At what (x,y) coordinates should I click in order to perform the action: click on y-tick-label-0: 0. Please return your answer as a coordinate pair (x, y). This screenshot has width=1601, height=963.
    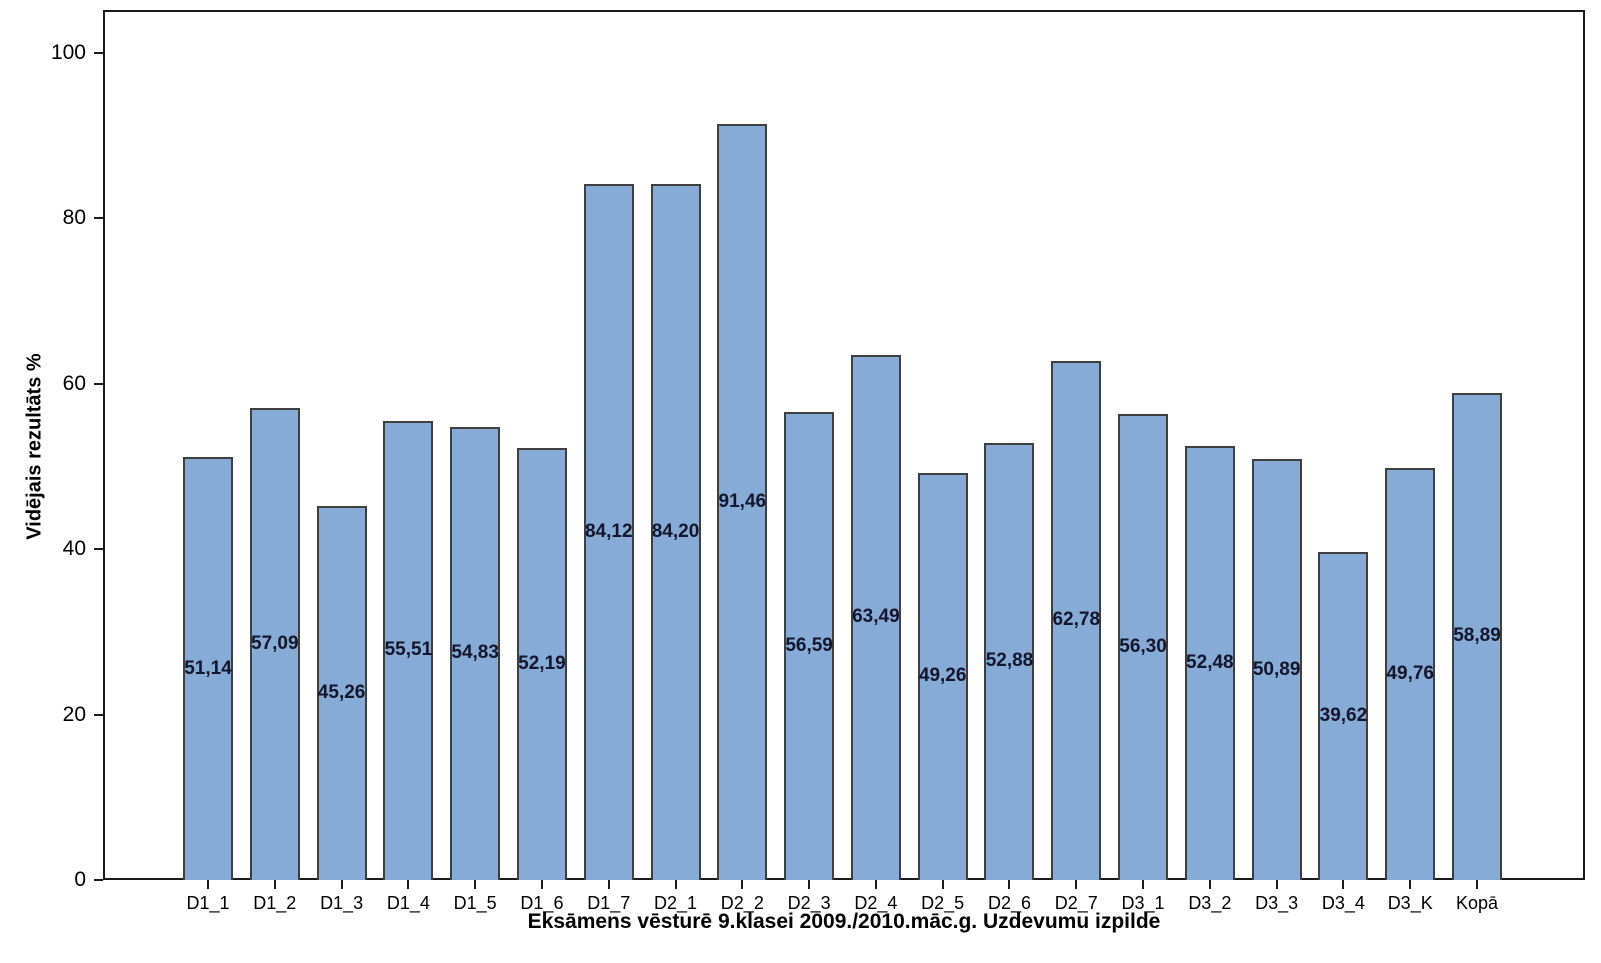
    Looking at the image, I should click on (80, 879).